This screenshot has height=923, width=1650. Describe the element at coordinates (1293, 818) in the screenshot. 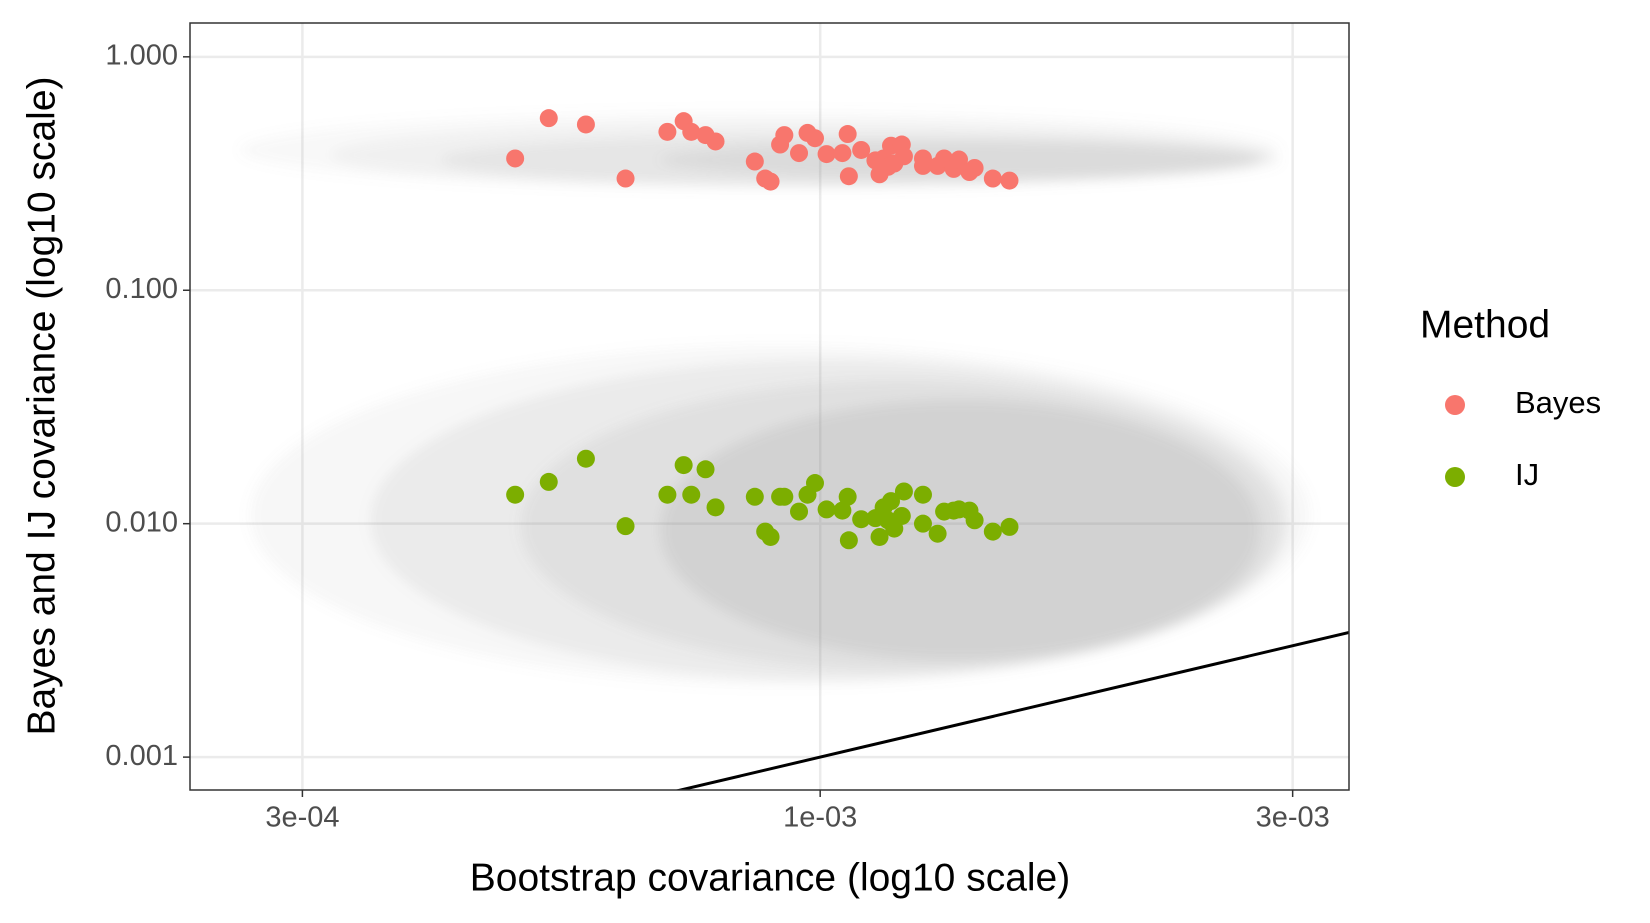

I see `x-tick-label: 3e-03` at that location.